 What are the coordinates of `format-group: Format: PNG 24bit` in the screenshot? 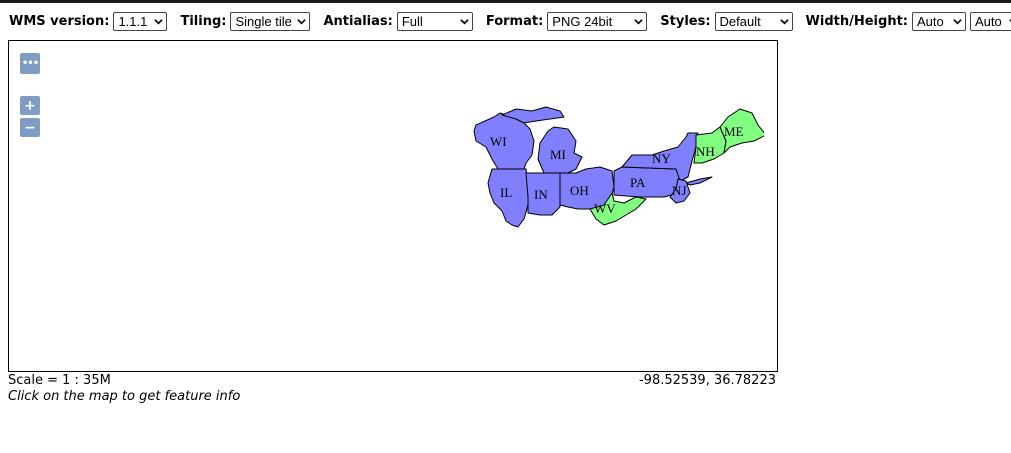 It's located at (566, 21).